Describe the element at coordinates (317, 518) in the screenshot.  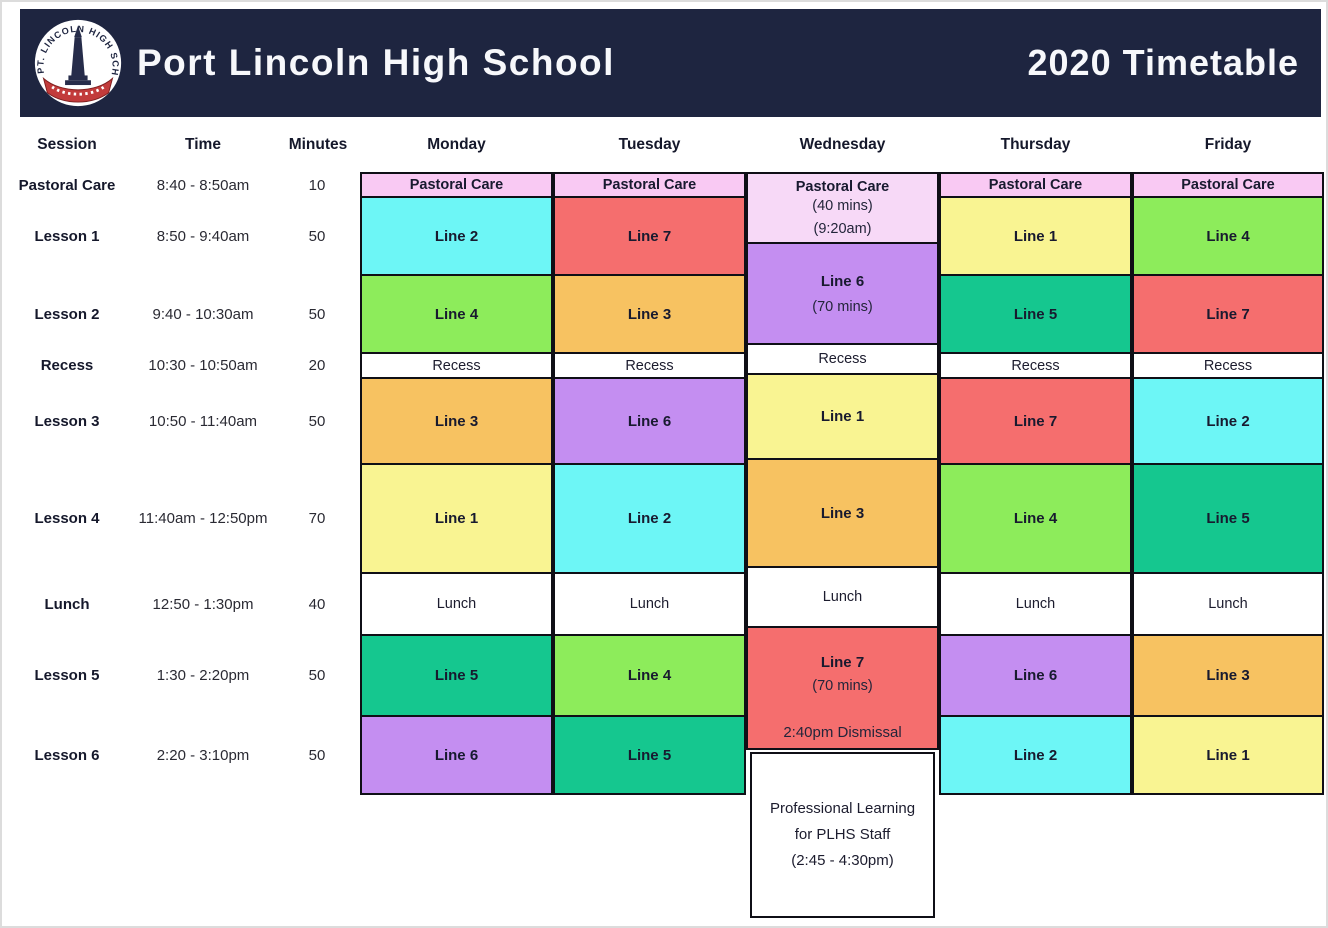
I see `minutes-label: 70` at that location.